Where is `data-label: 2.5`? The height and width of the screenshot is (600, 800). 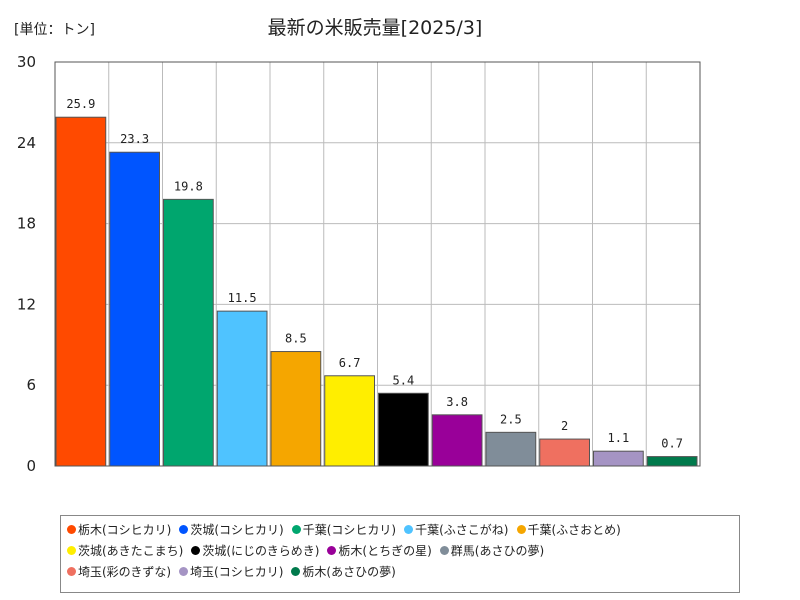
data-label: 2.5 is located at coordinates (511, 419).